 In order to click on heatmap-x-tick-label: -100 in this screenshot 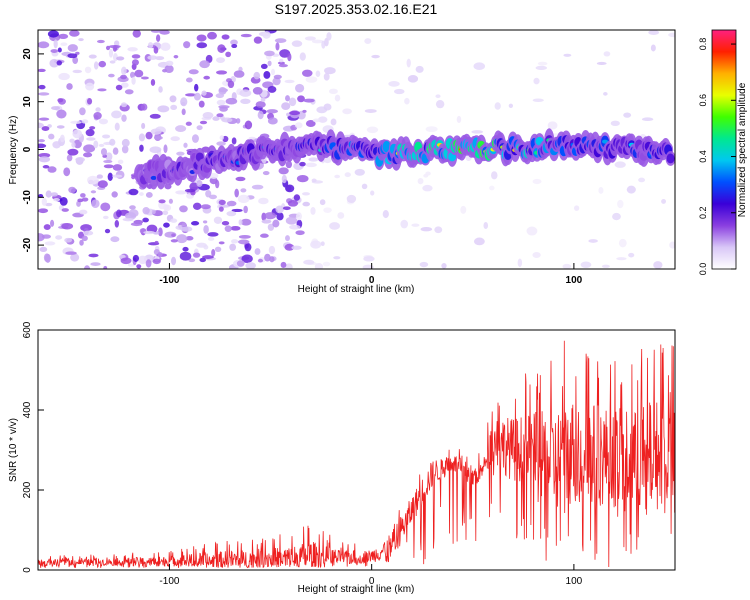, I will do `click(169, 280)`.